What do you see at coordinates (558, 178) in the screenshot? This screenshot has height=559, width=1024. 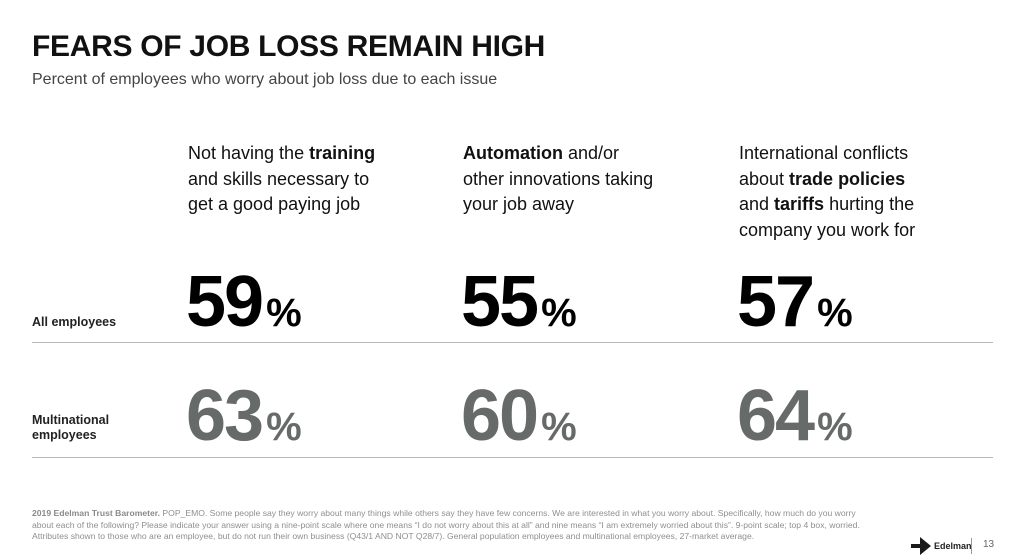 I see `issue-text: other innovations taking` at bounding box center [558, 178].